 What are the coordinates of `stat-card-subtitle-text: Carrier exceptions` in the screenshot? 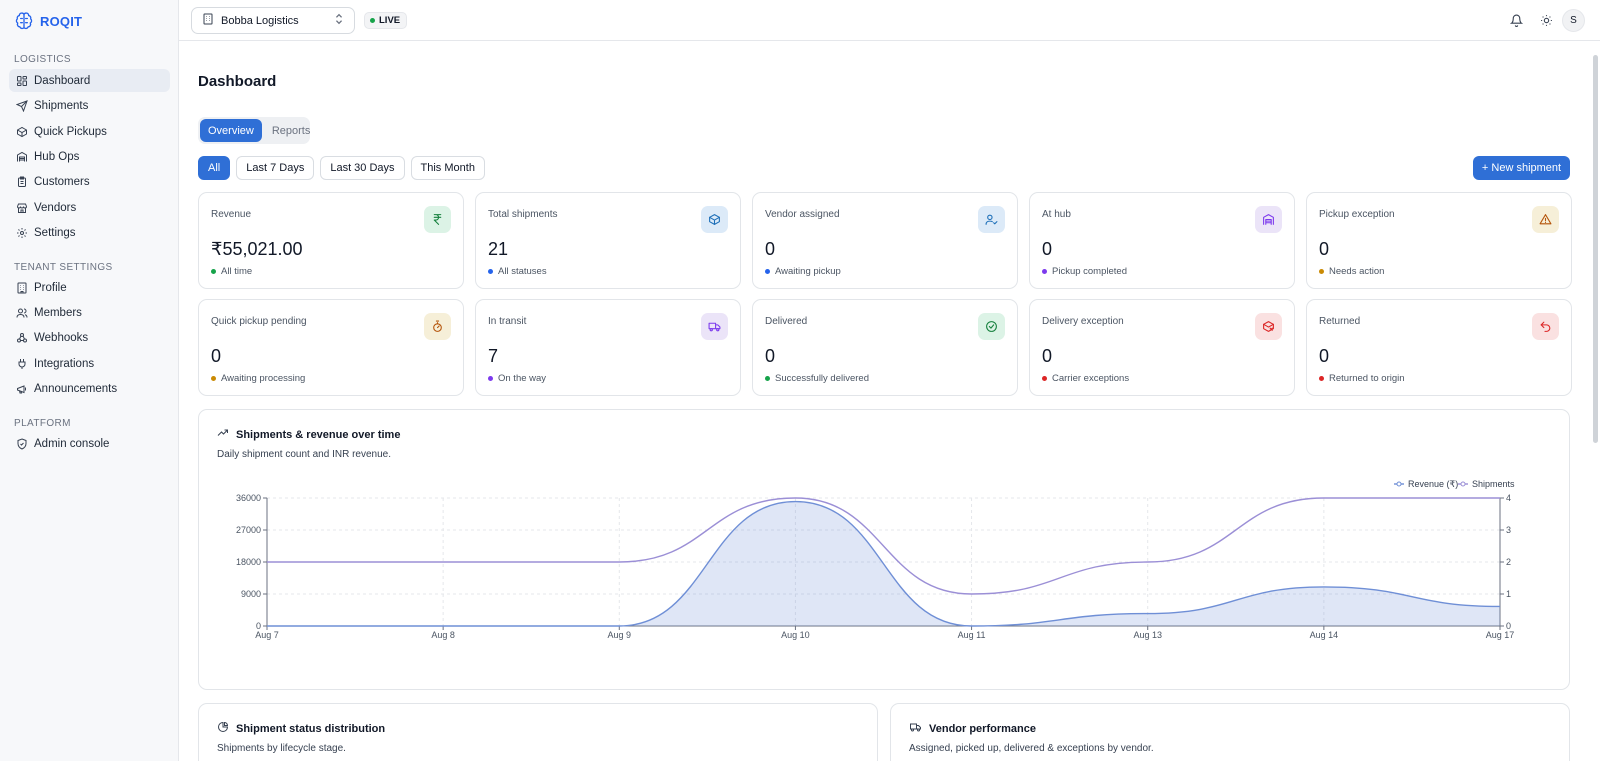 It's located at (1091, 378).